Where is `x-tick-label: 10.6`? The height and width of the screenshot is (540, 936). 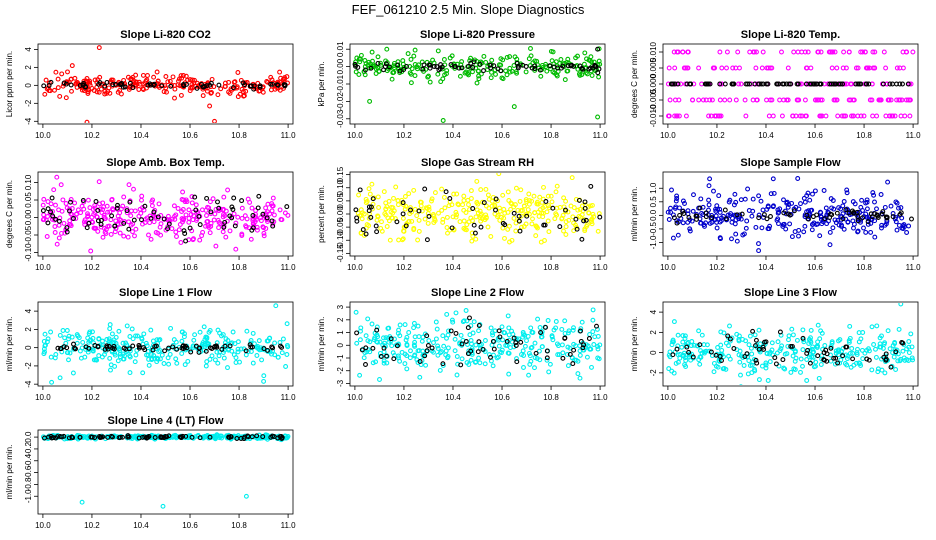 x-tick-label: 10.6 is located at coordinates (502, 135).